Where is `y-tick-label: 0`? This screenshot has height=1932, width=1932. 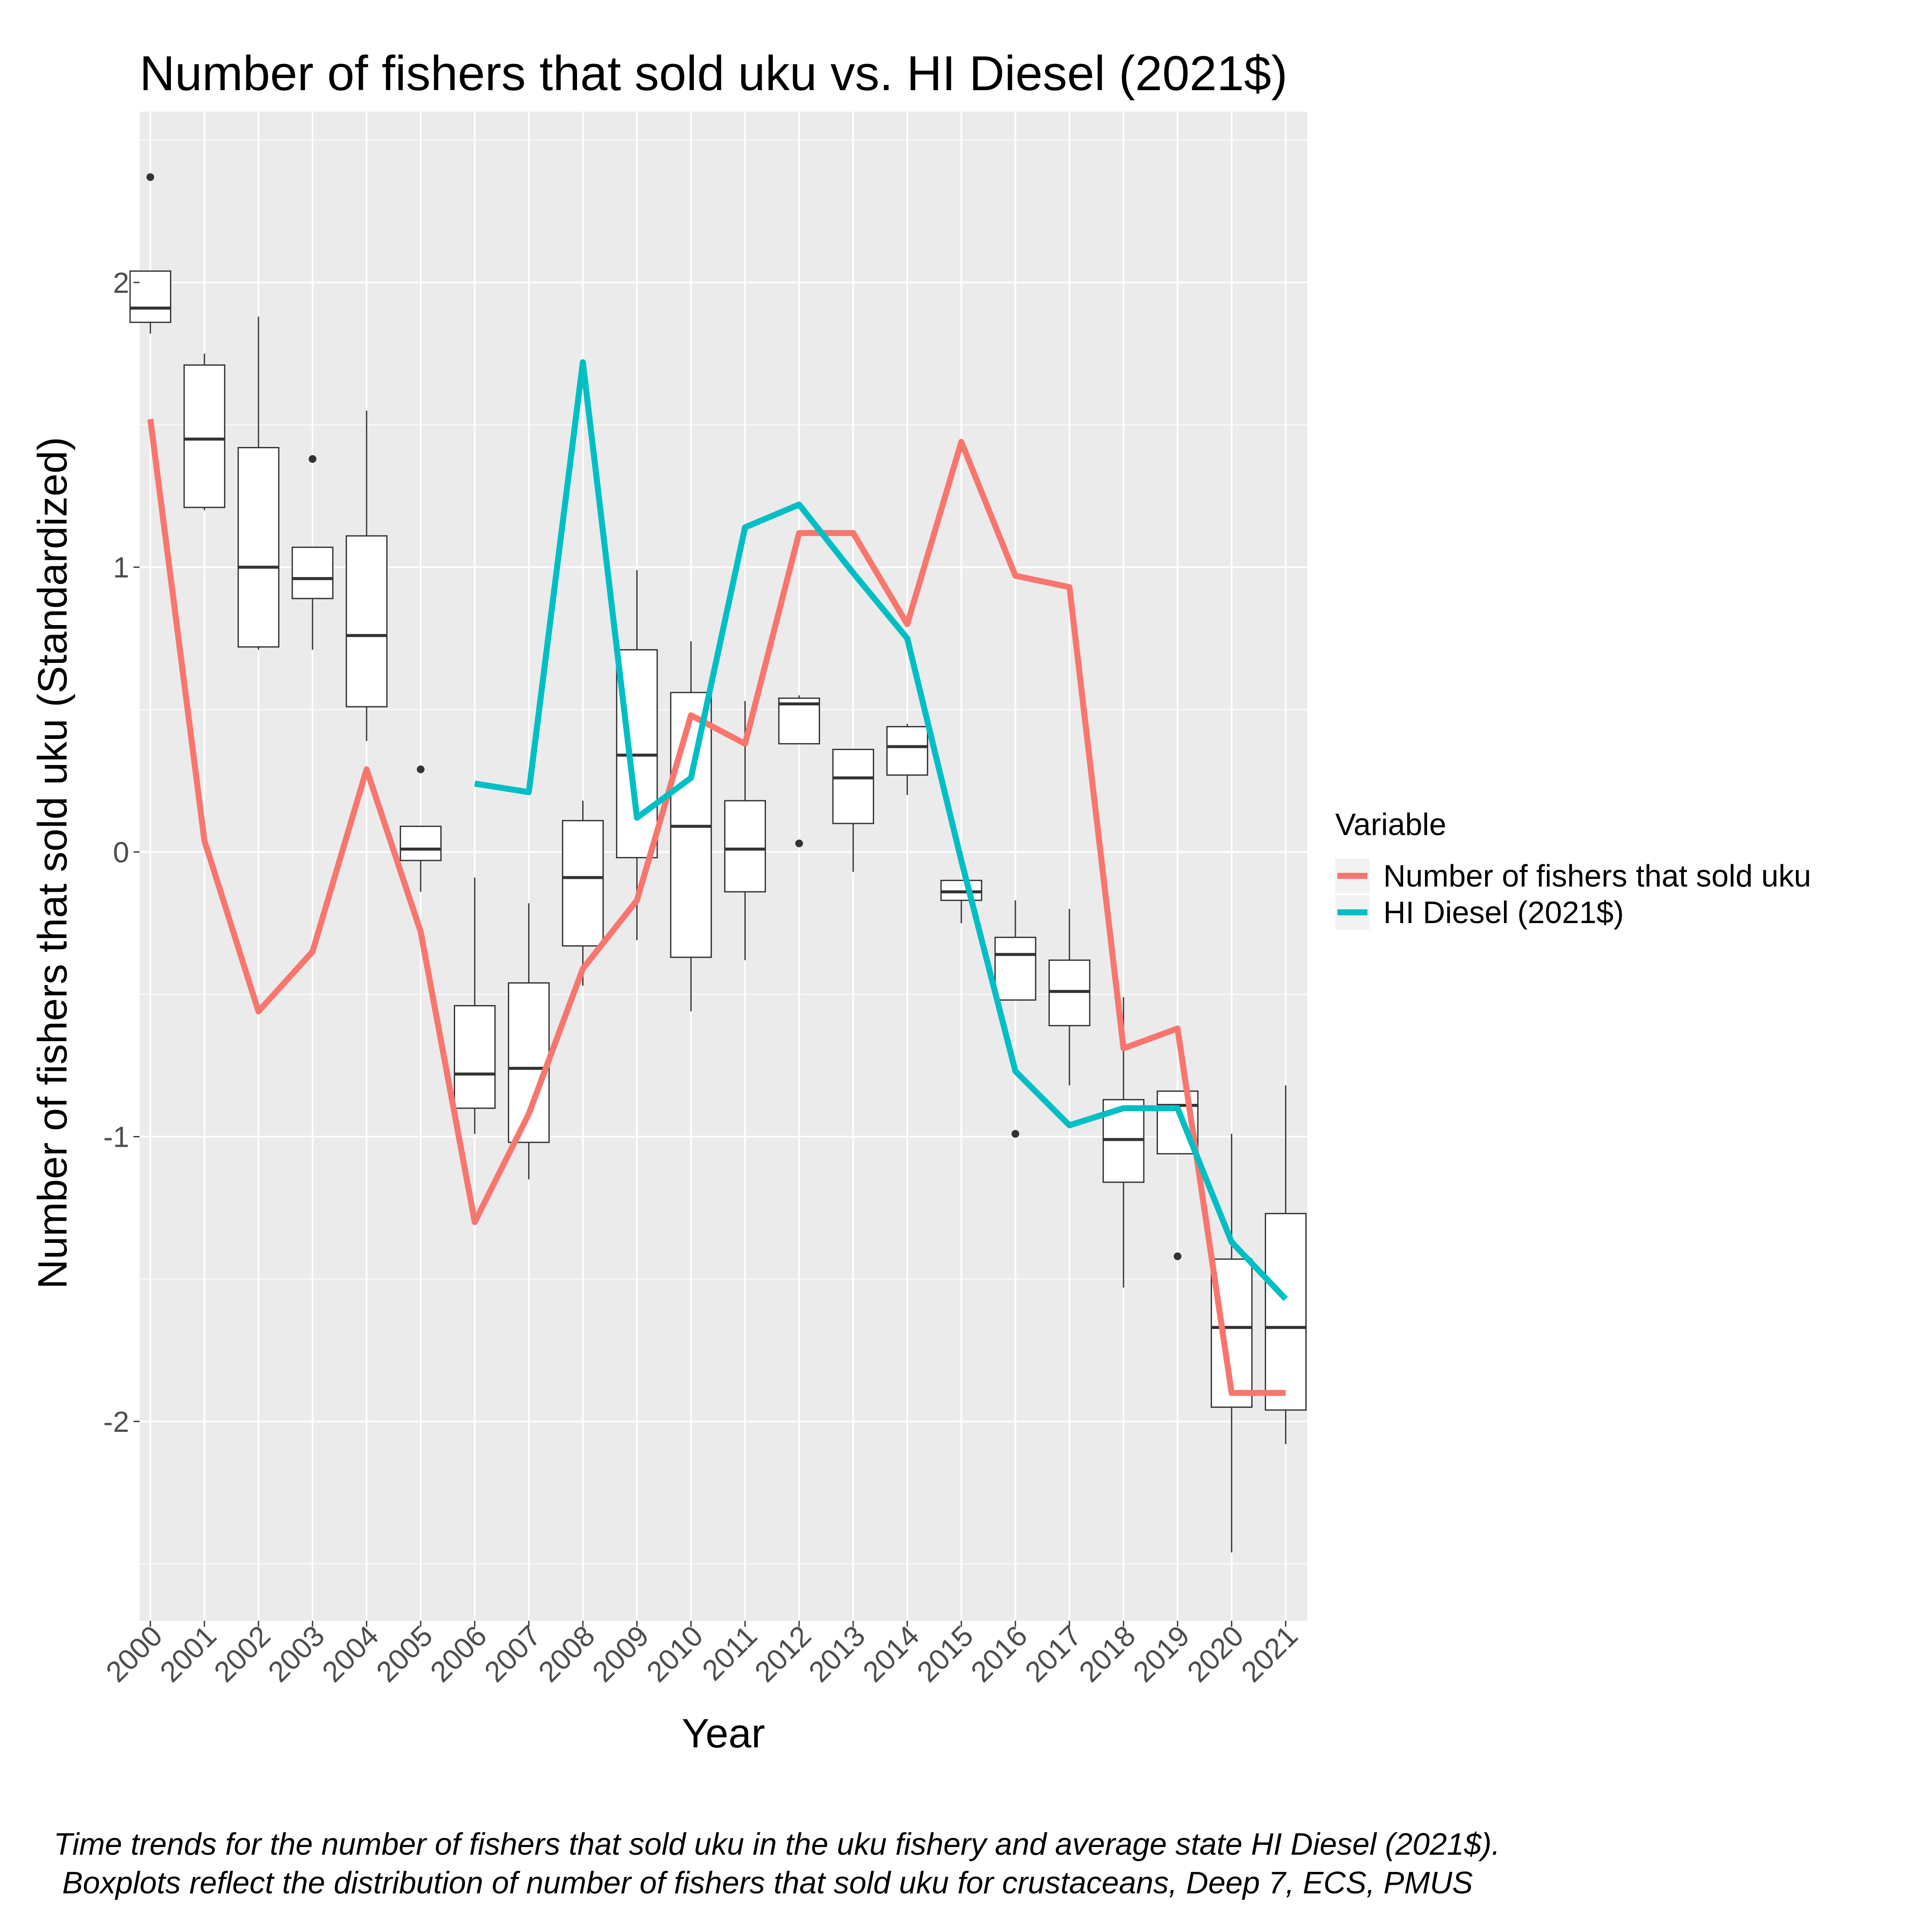 y-tick-label: 0 is located at coordinates (121, 852).